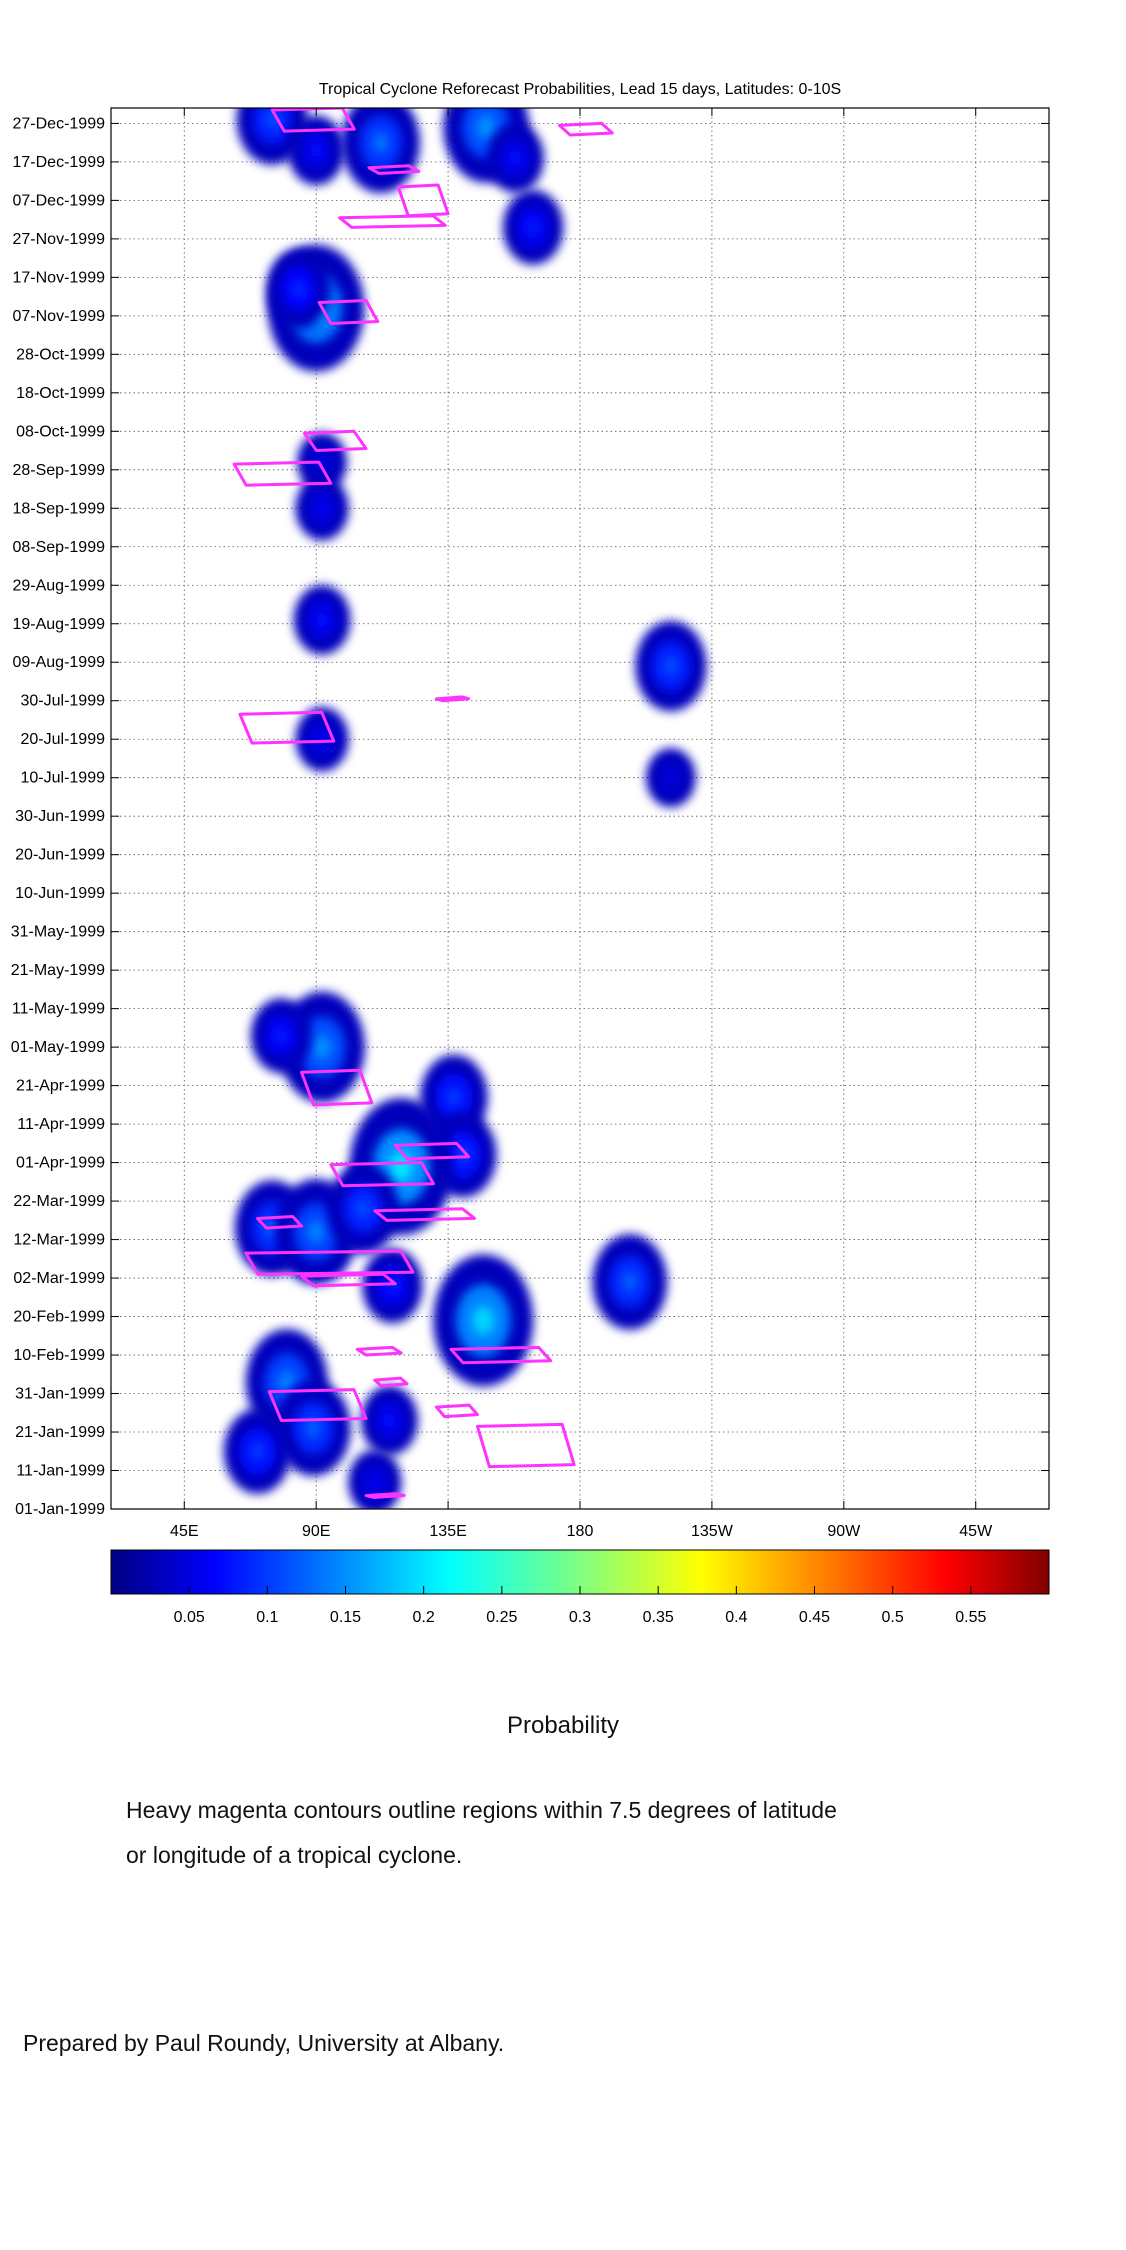 This screenshot has height=2250, width=1126. What do you see at coordinates (189, 1617) in the screenshot?
I see `colorbar-tick-label: 0.05` at bounding box center [189, 1617].